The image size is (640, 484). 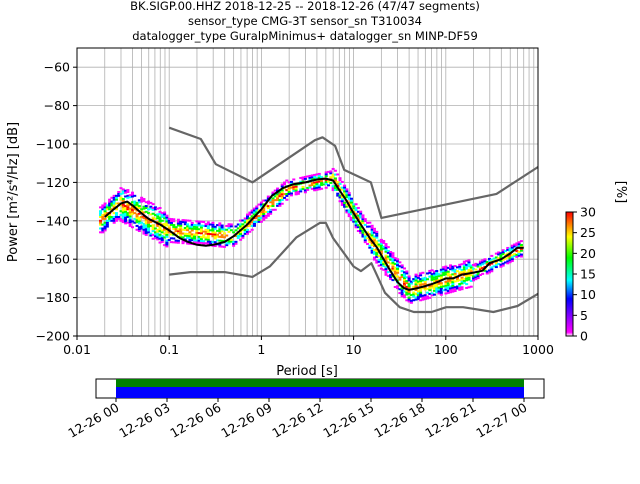 What do you see at coordinates (305, 21) in the screenshot?
I see `title-line-2: sensor_type CMG-3T sensor_sn T310034` at bounding box center [305, 21].